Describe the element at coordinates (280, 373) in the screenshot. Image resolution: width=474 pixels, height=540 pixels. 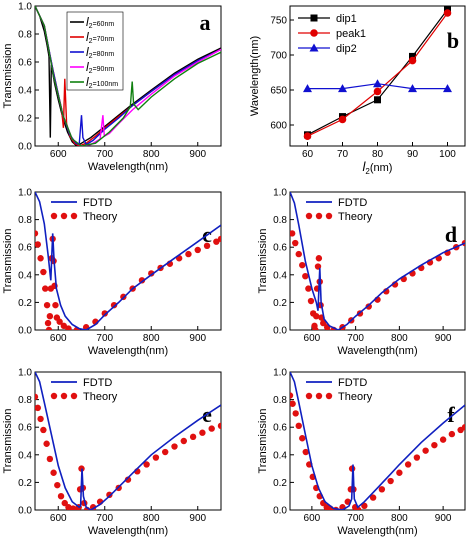
I see `y-tick-label: 1.0` at that location.